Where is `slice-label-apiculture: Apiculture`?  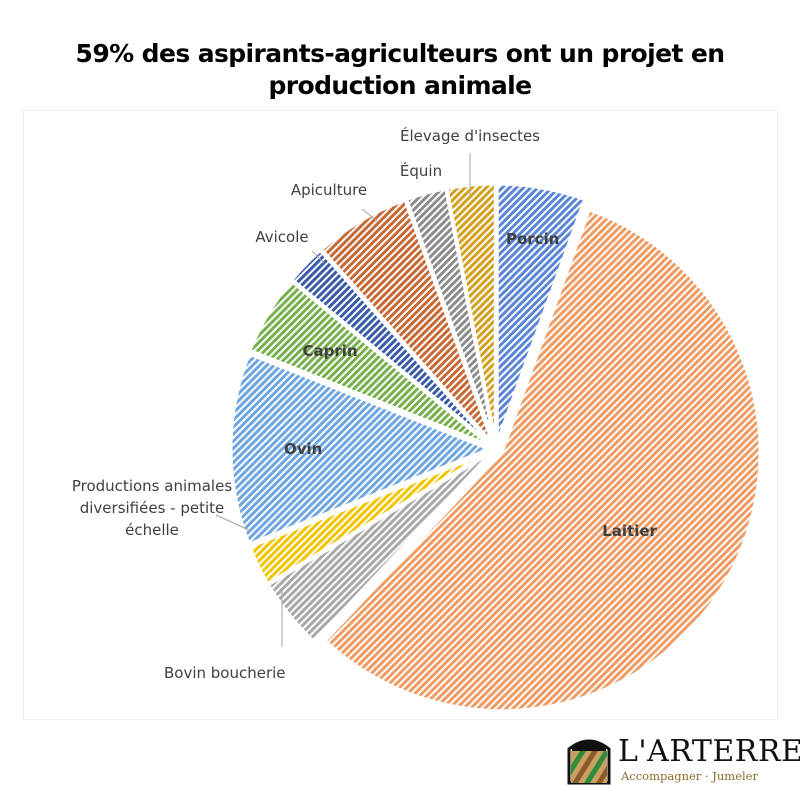
slice-label-apiculture: Apiculture is located at coordinates (329, 190).